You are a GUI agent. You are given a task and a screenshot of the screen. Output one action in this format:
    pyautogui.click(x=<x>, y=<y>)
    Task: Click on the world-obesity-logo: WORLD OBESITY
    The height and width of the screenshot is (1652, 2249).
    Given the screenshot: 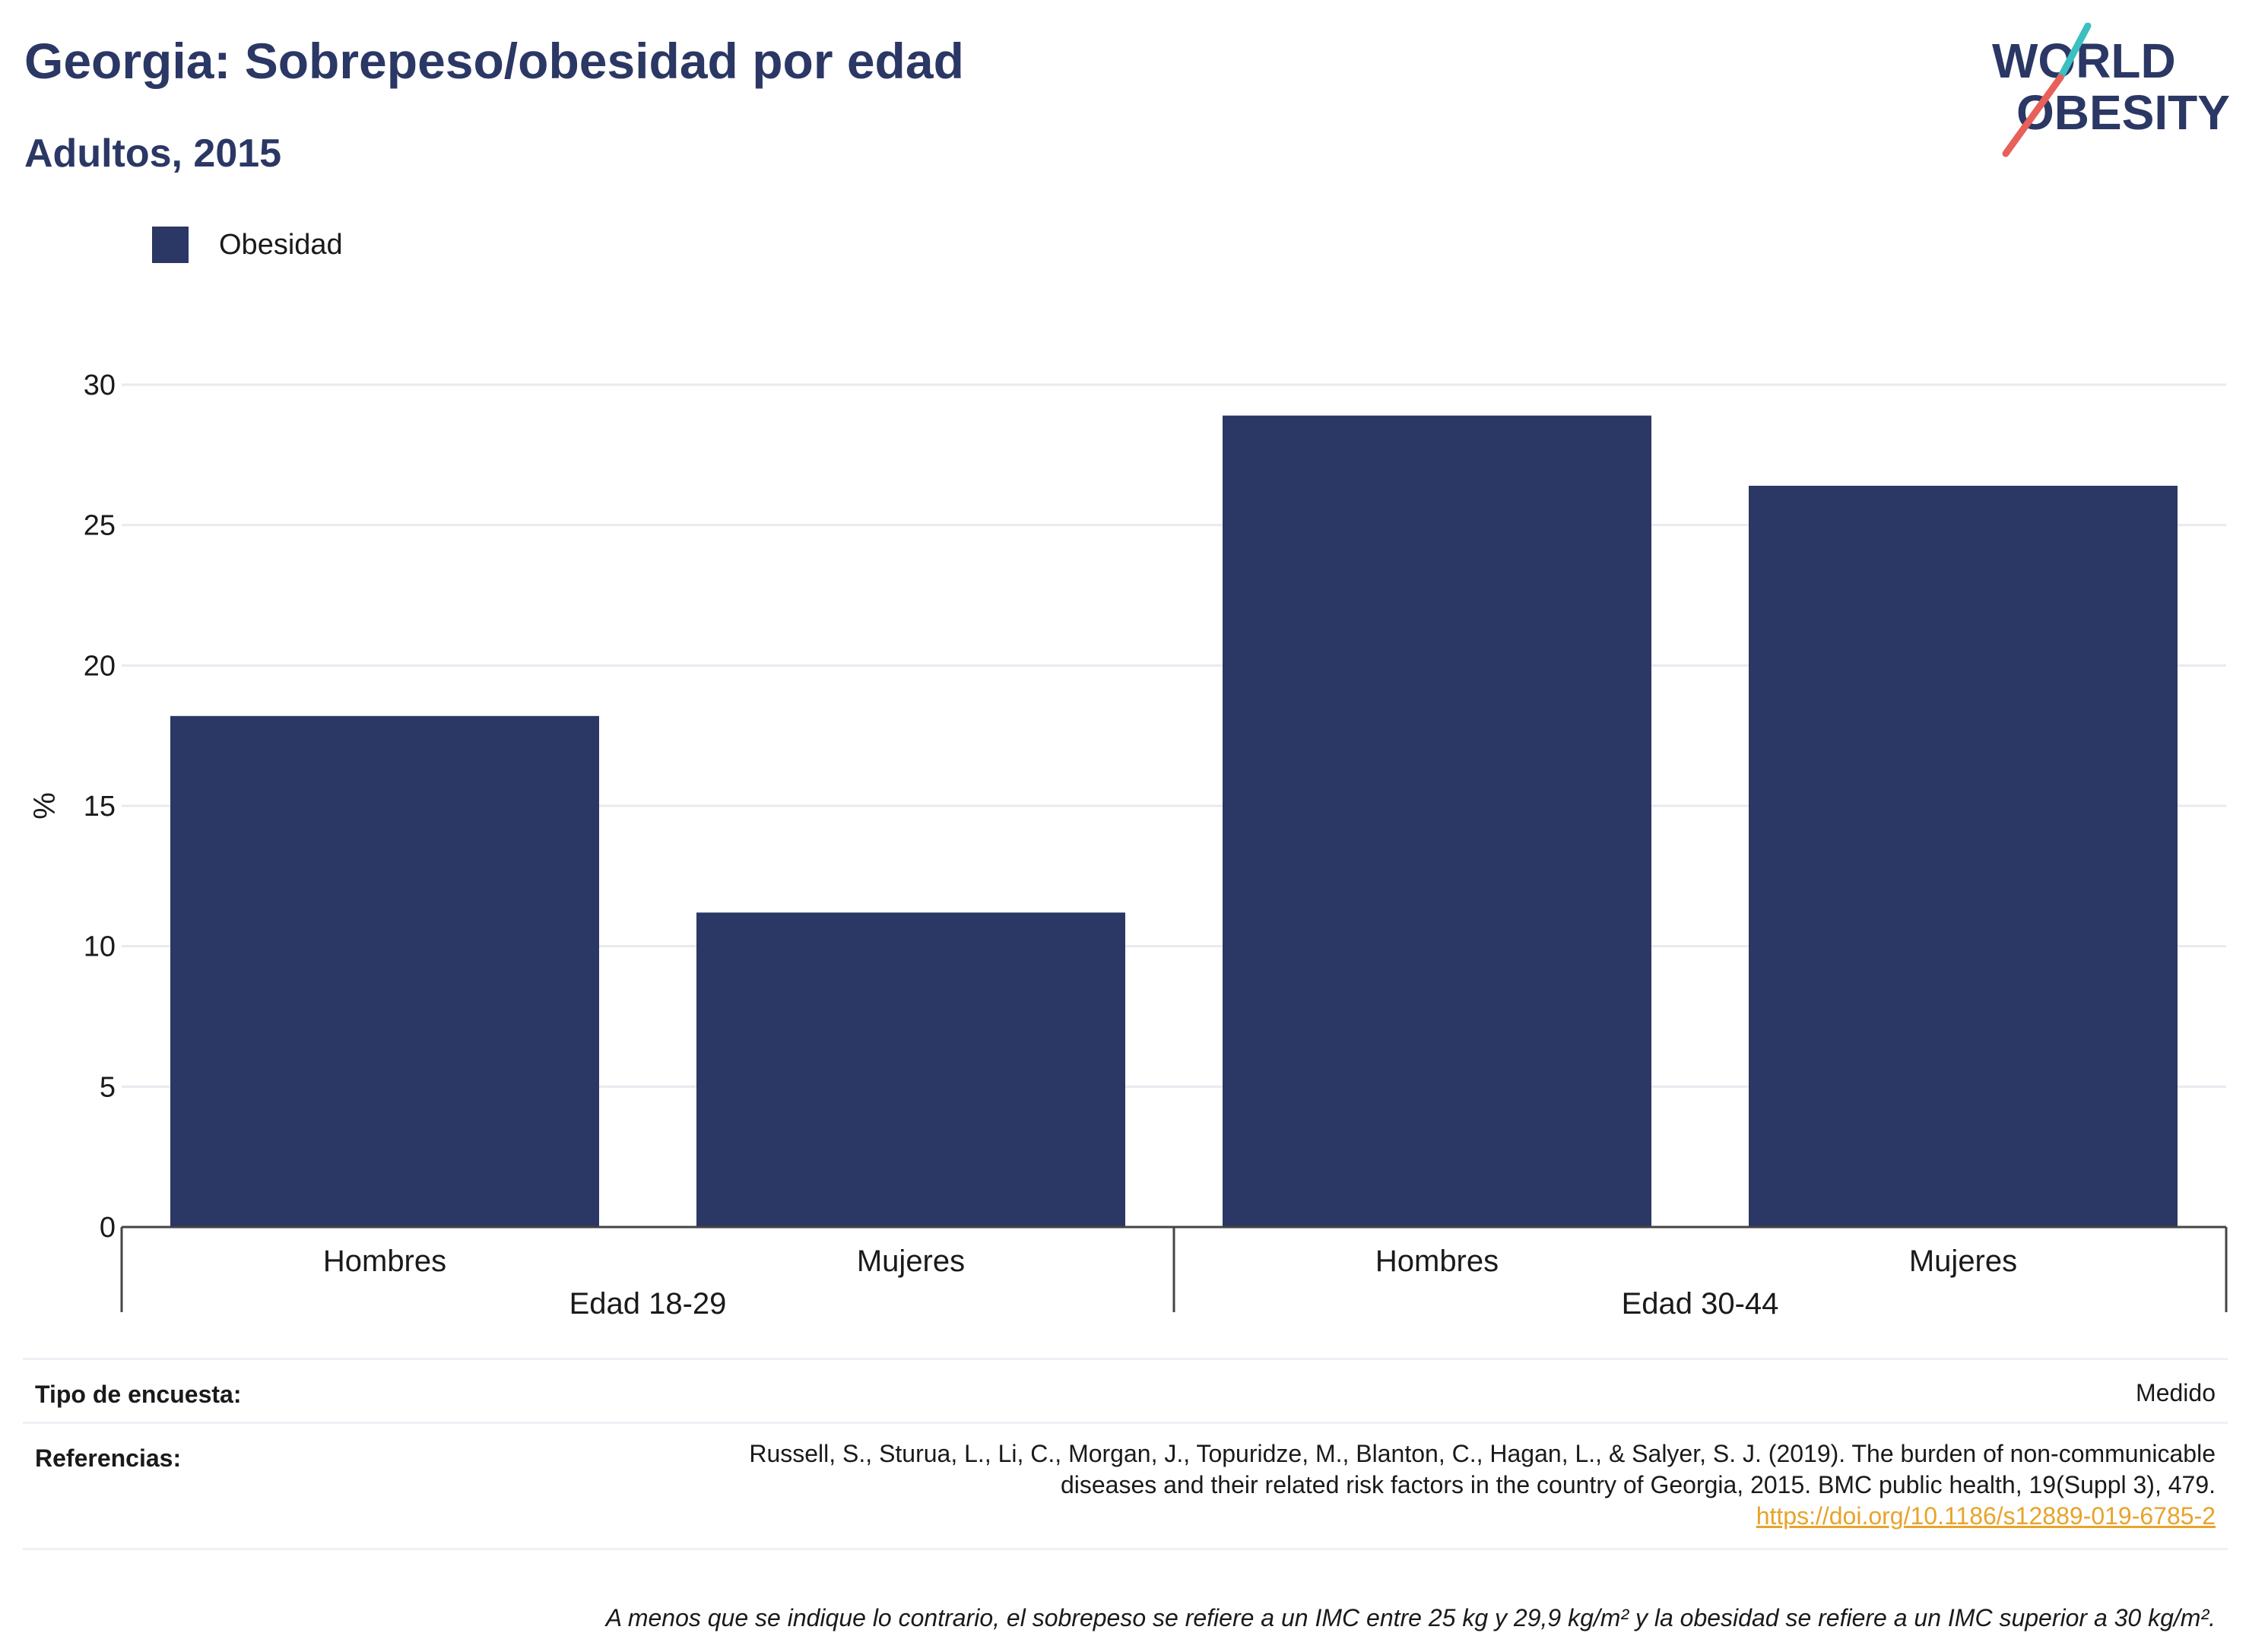 What is the action you would take?
    pyautogui.click(x=2111, y=90)
    